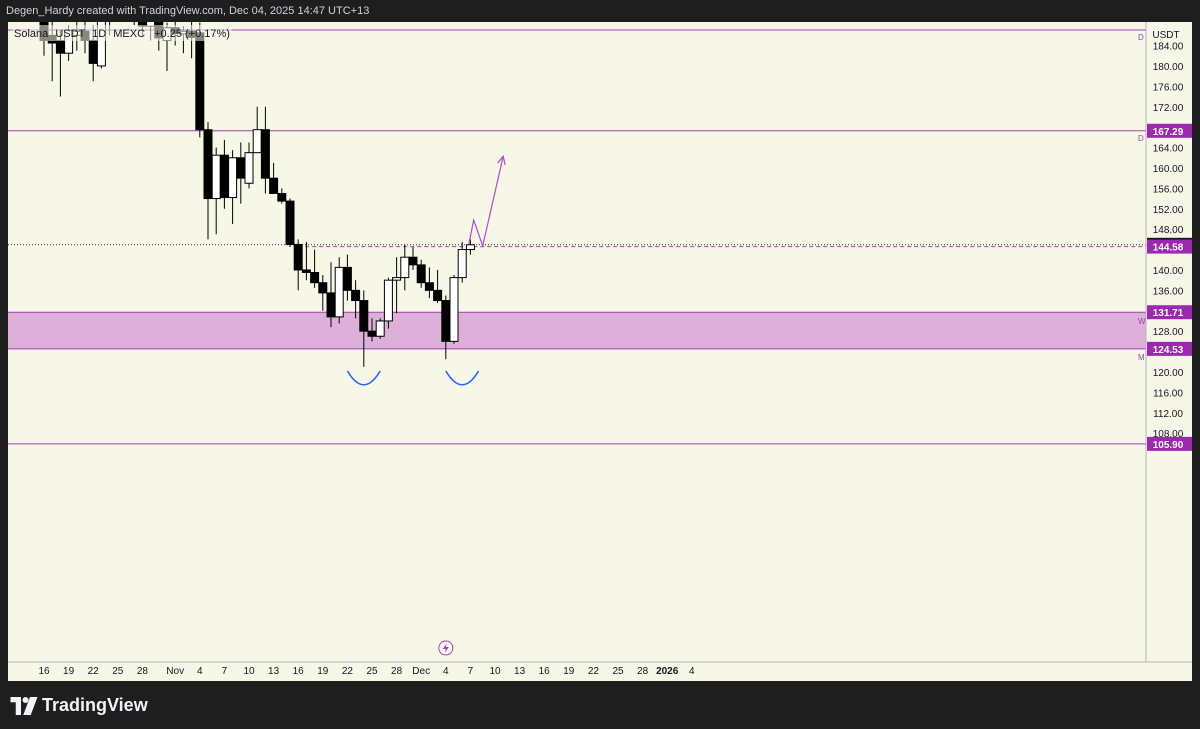 This screenshot has width=1200, height=729. I want to click on level-price-tag: 105.90, so click(1168, 445).